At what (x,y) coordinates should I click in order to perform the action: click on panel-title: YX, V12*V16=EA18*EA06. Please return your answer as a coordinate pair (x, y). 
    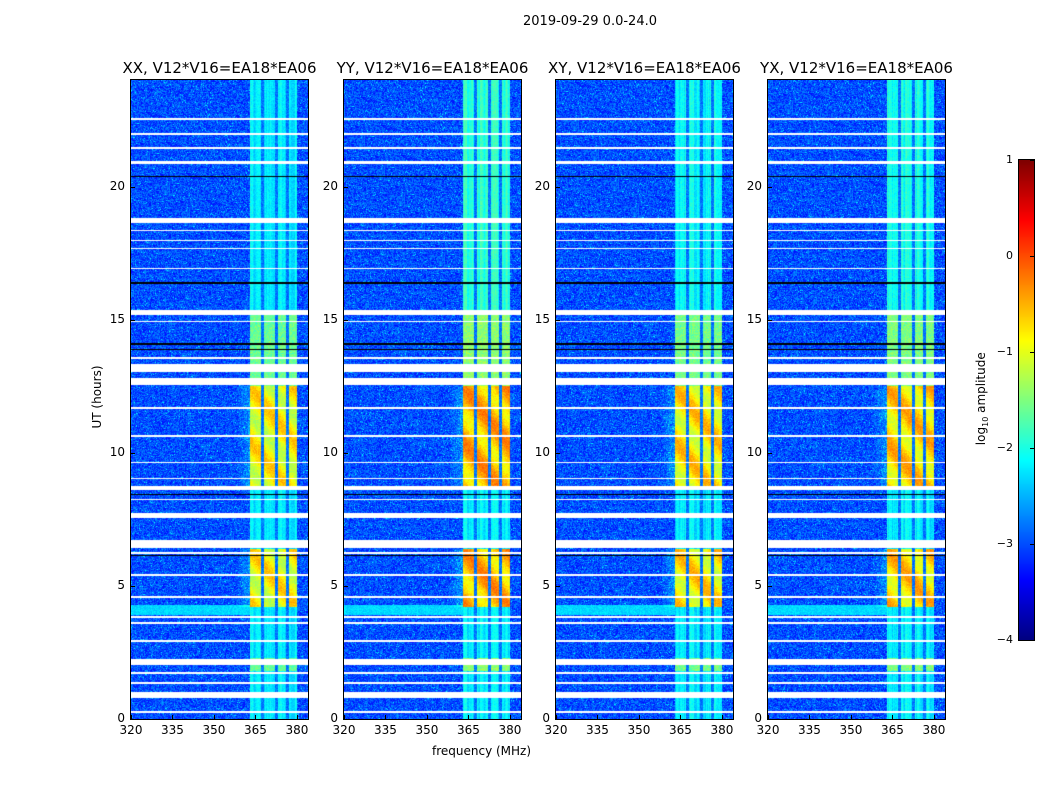
    Looking at the image, I should click on (856, 68).